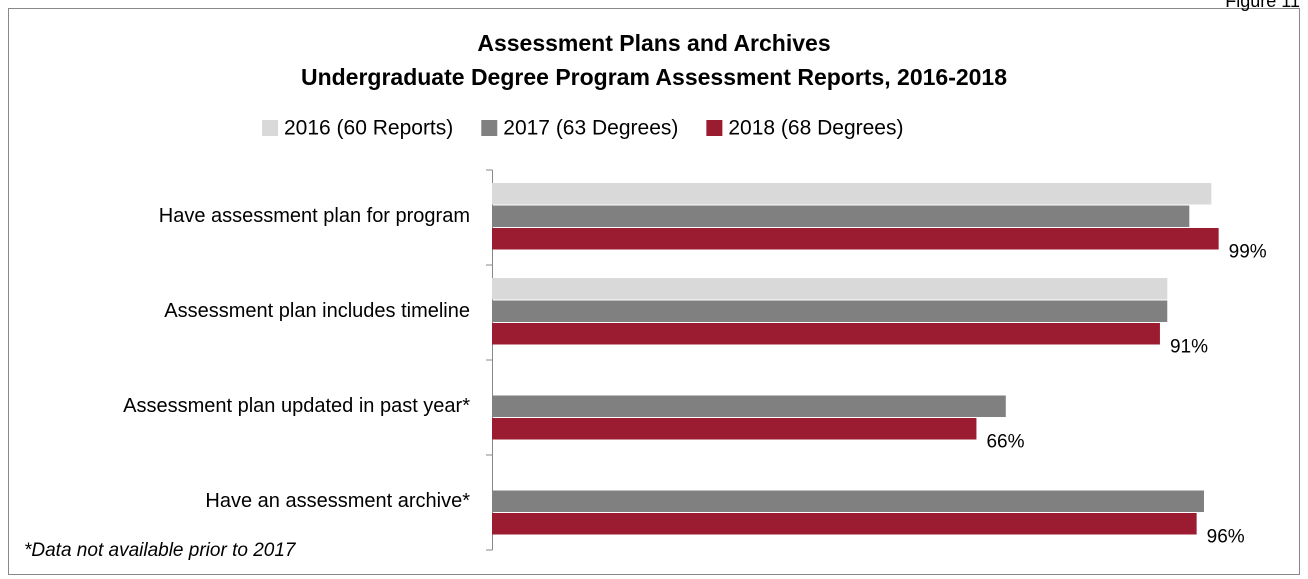  I want to click on legend-label: 2018 (68 Degrees), so click(815, 128).